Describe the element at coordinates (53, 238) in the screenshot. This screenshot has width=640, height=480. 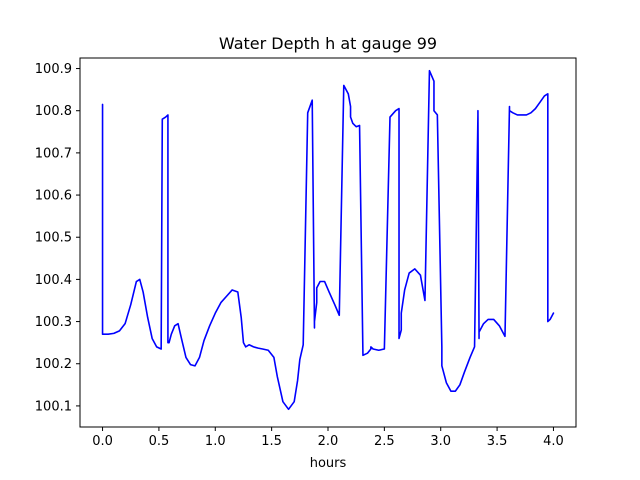
I see `y-tick-label: 100.5` at that location.